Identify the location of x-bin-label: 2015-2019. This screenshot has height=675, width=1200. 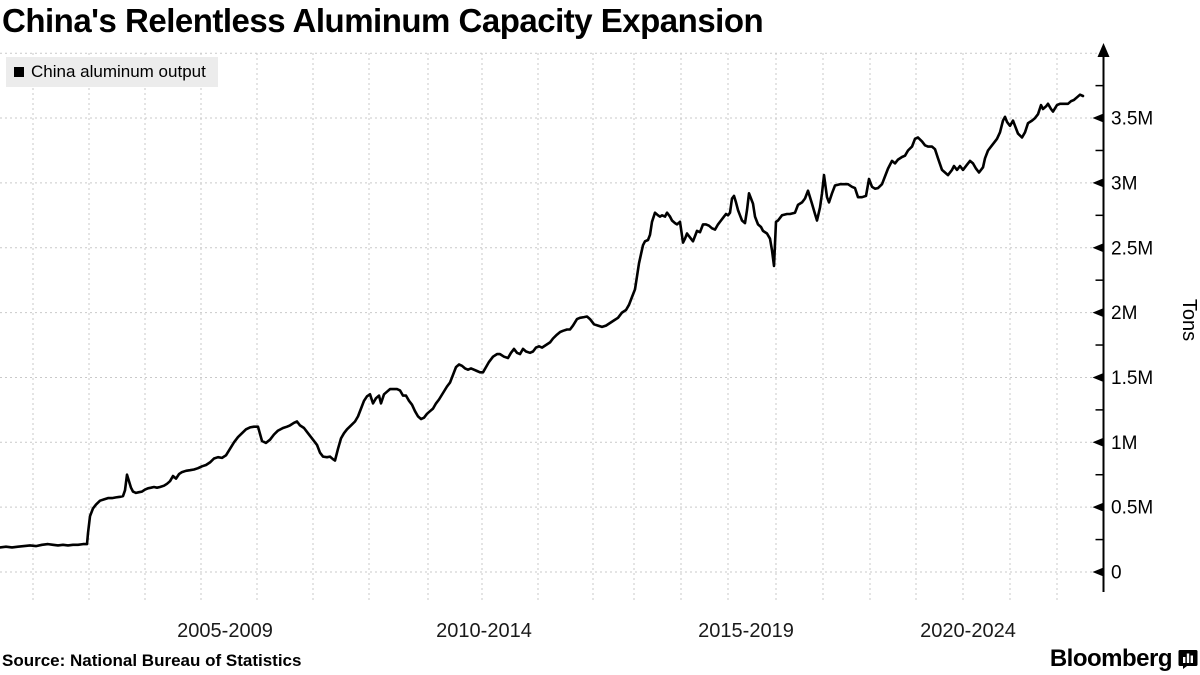
(746, 631).